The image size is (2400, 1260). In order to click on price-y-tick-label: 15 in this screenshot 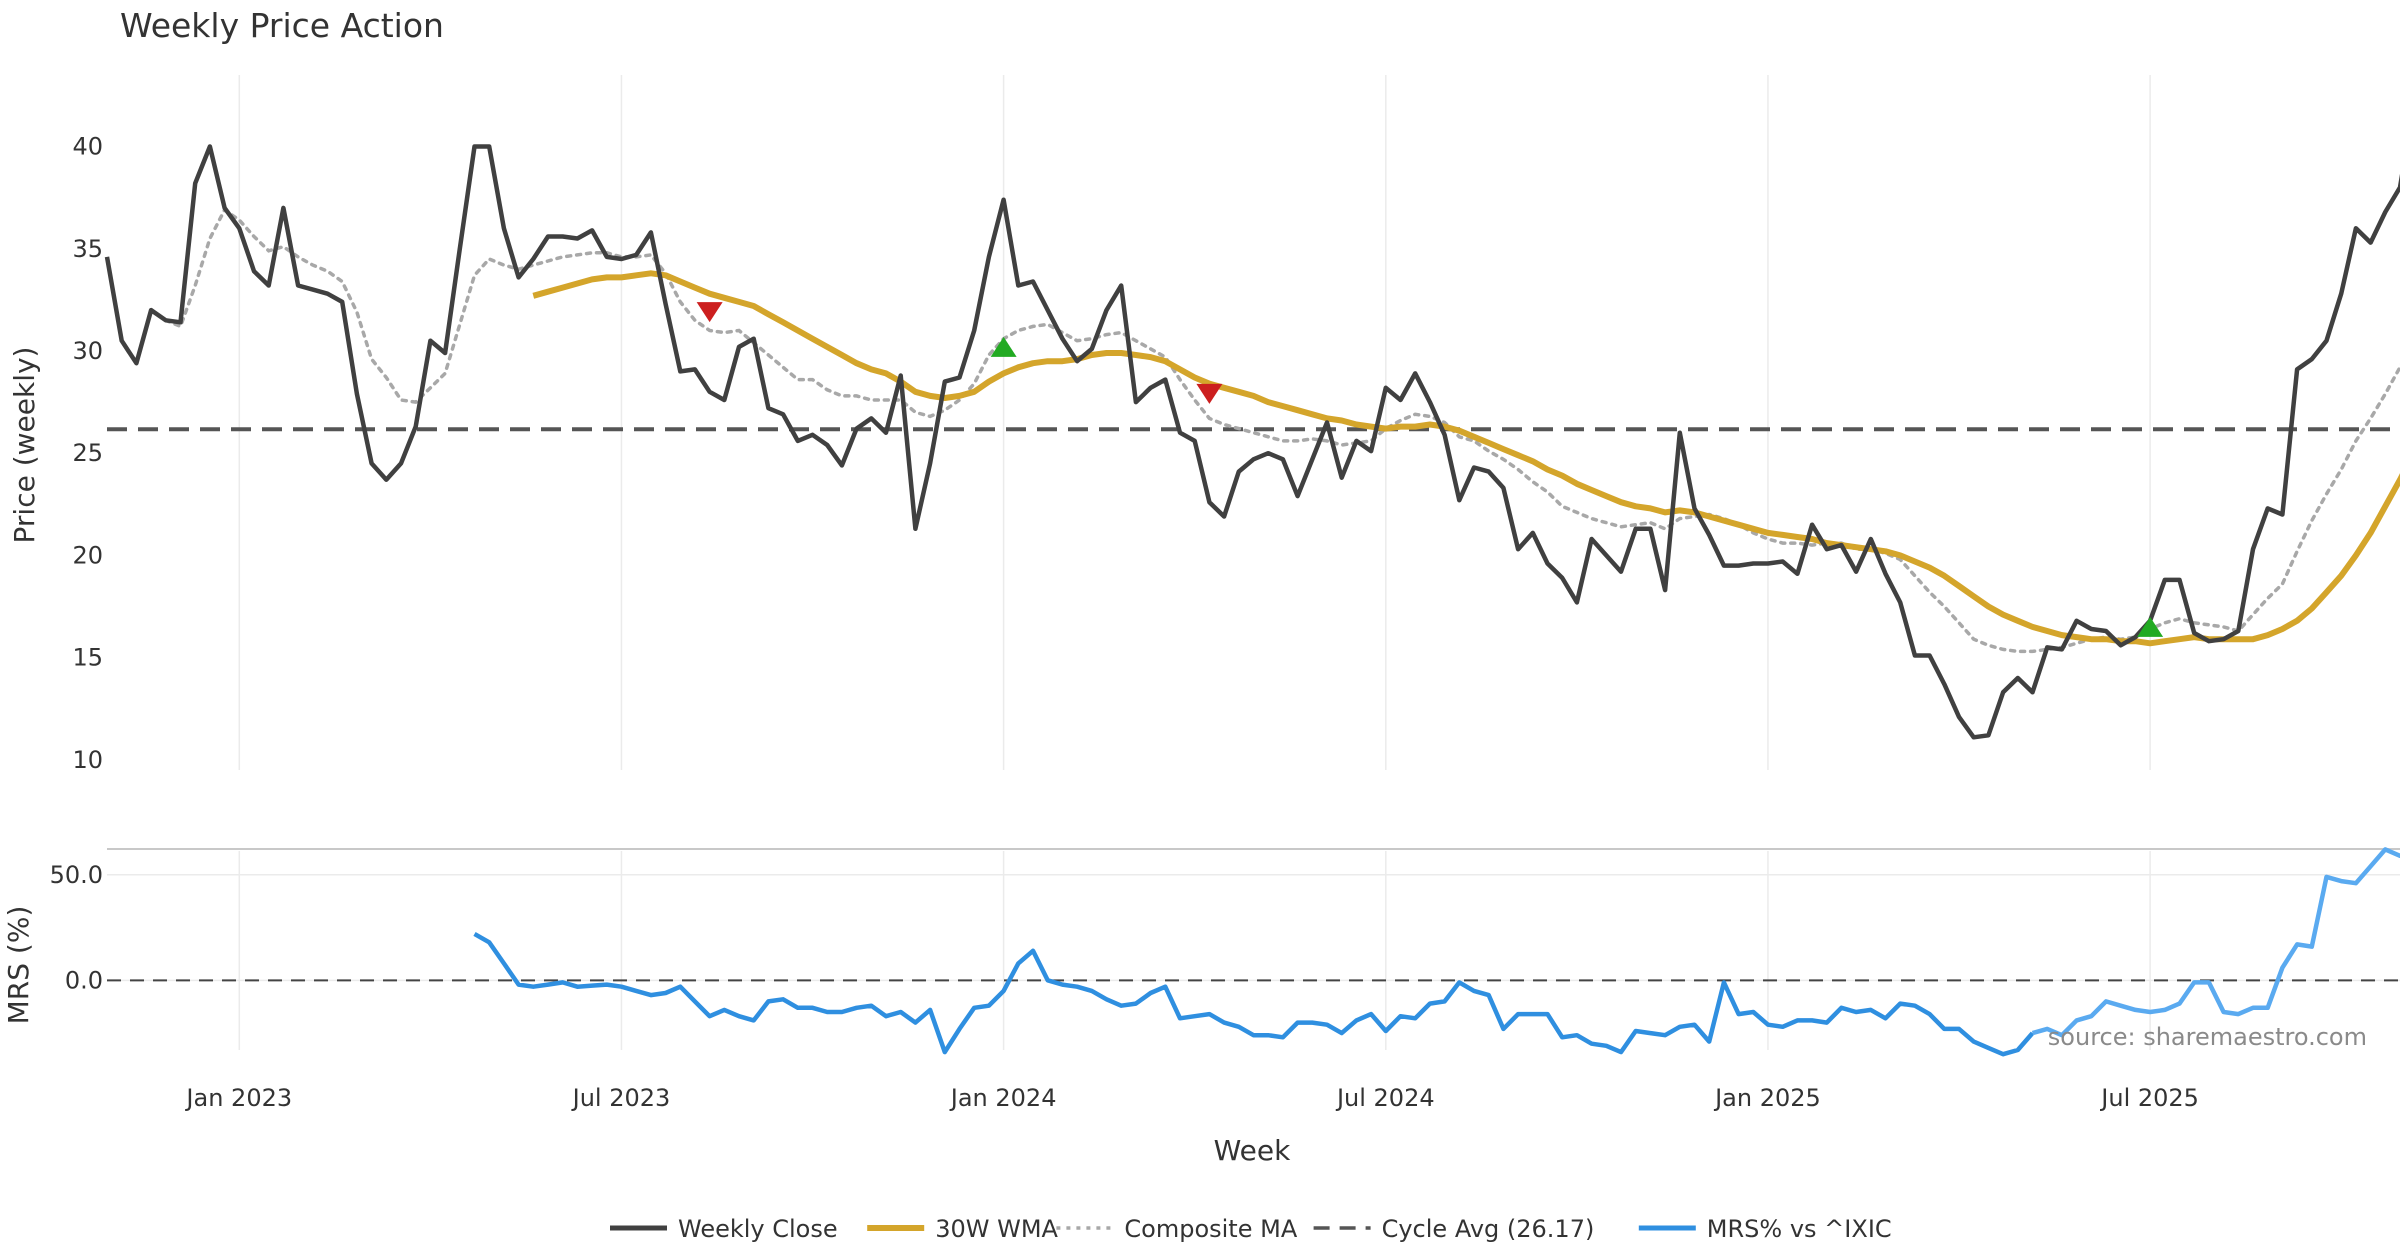, I will do `click(87, 658)`.